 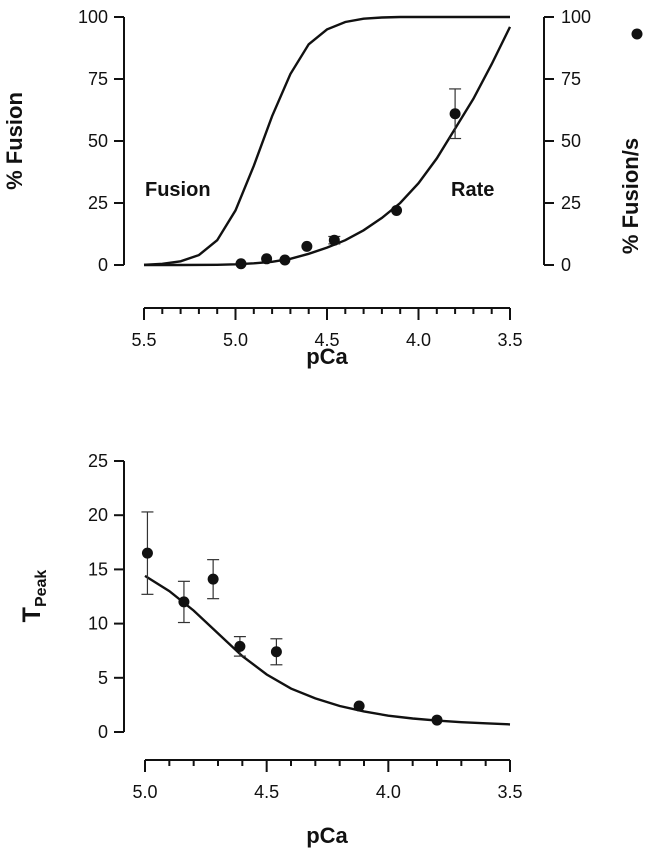 I want to click on top-chart-y-ticks: 0 25 50 75 100, so click(x=101, y=141).